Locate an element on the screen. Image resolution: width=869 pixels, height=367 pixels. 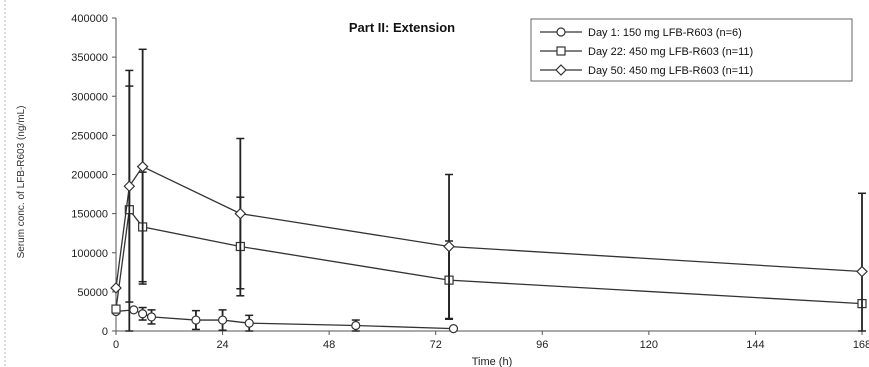
x-tick-label: 72 is located at coordinates (436, 345).